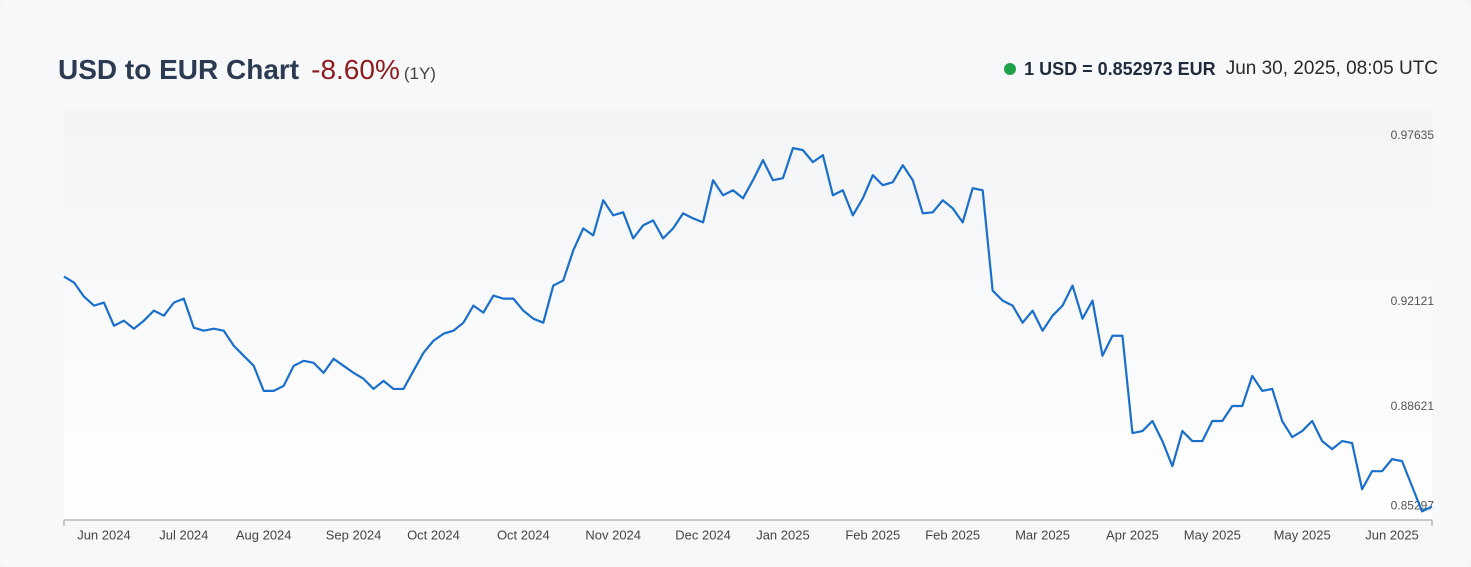 Image resolution: width=1471 pixels, height=567 pixels. I want to click on x-tick-label: Mar 2025, so click(1042, 534).